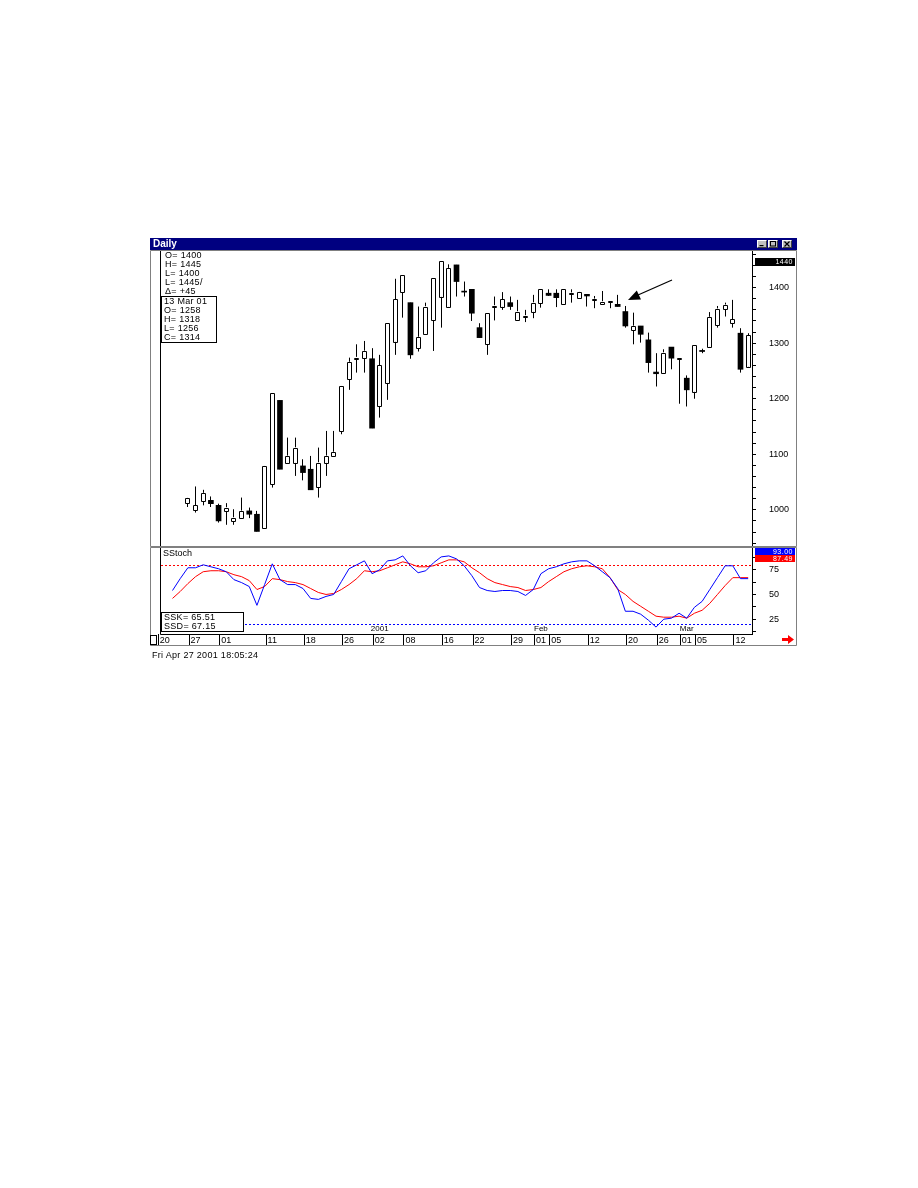  What do you see at coordinates (183, 319) in the screenshot?
I see `annotation: H= 1318` at bounding box center [183, 319].